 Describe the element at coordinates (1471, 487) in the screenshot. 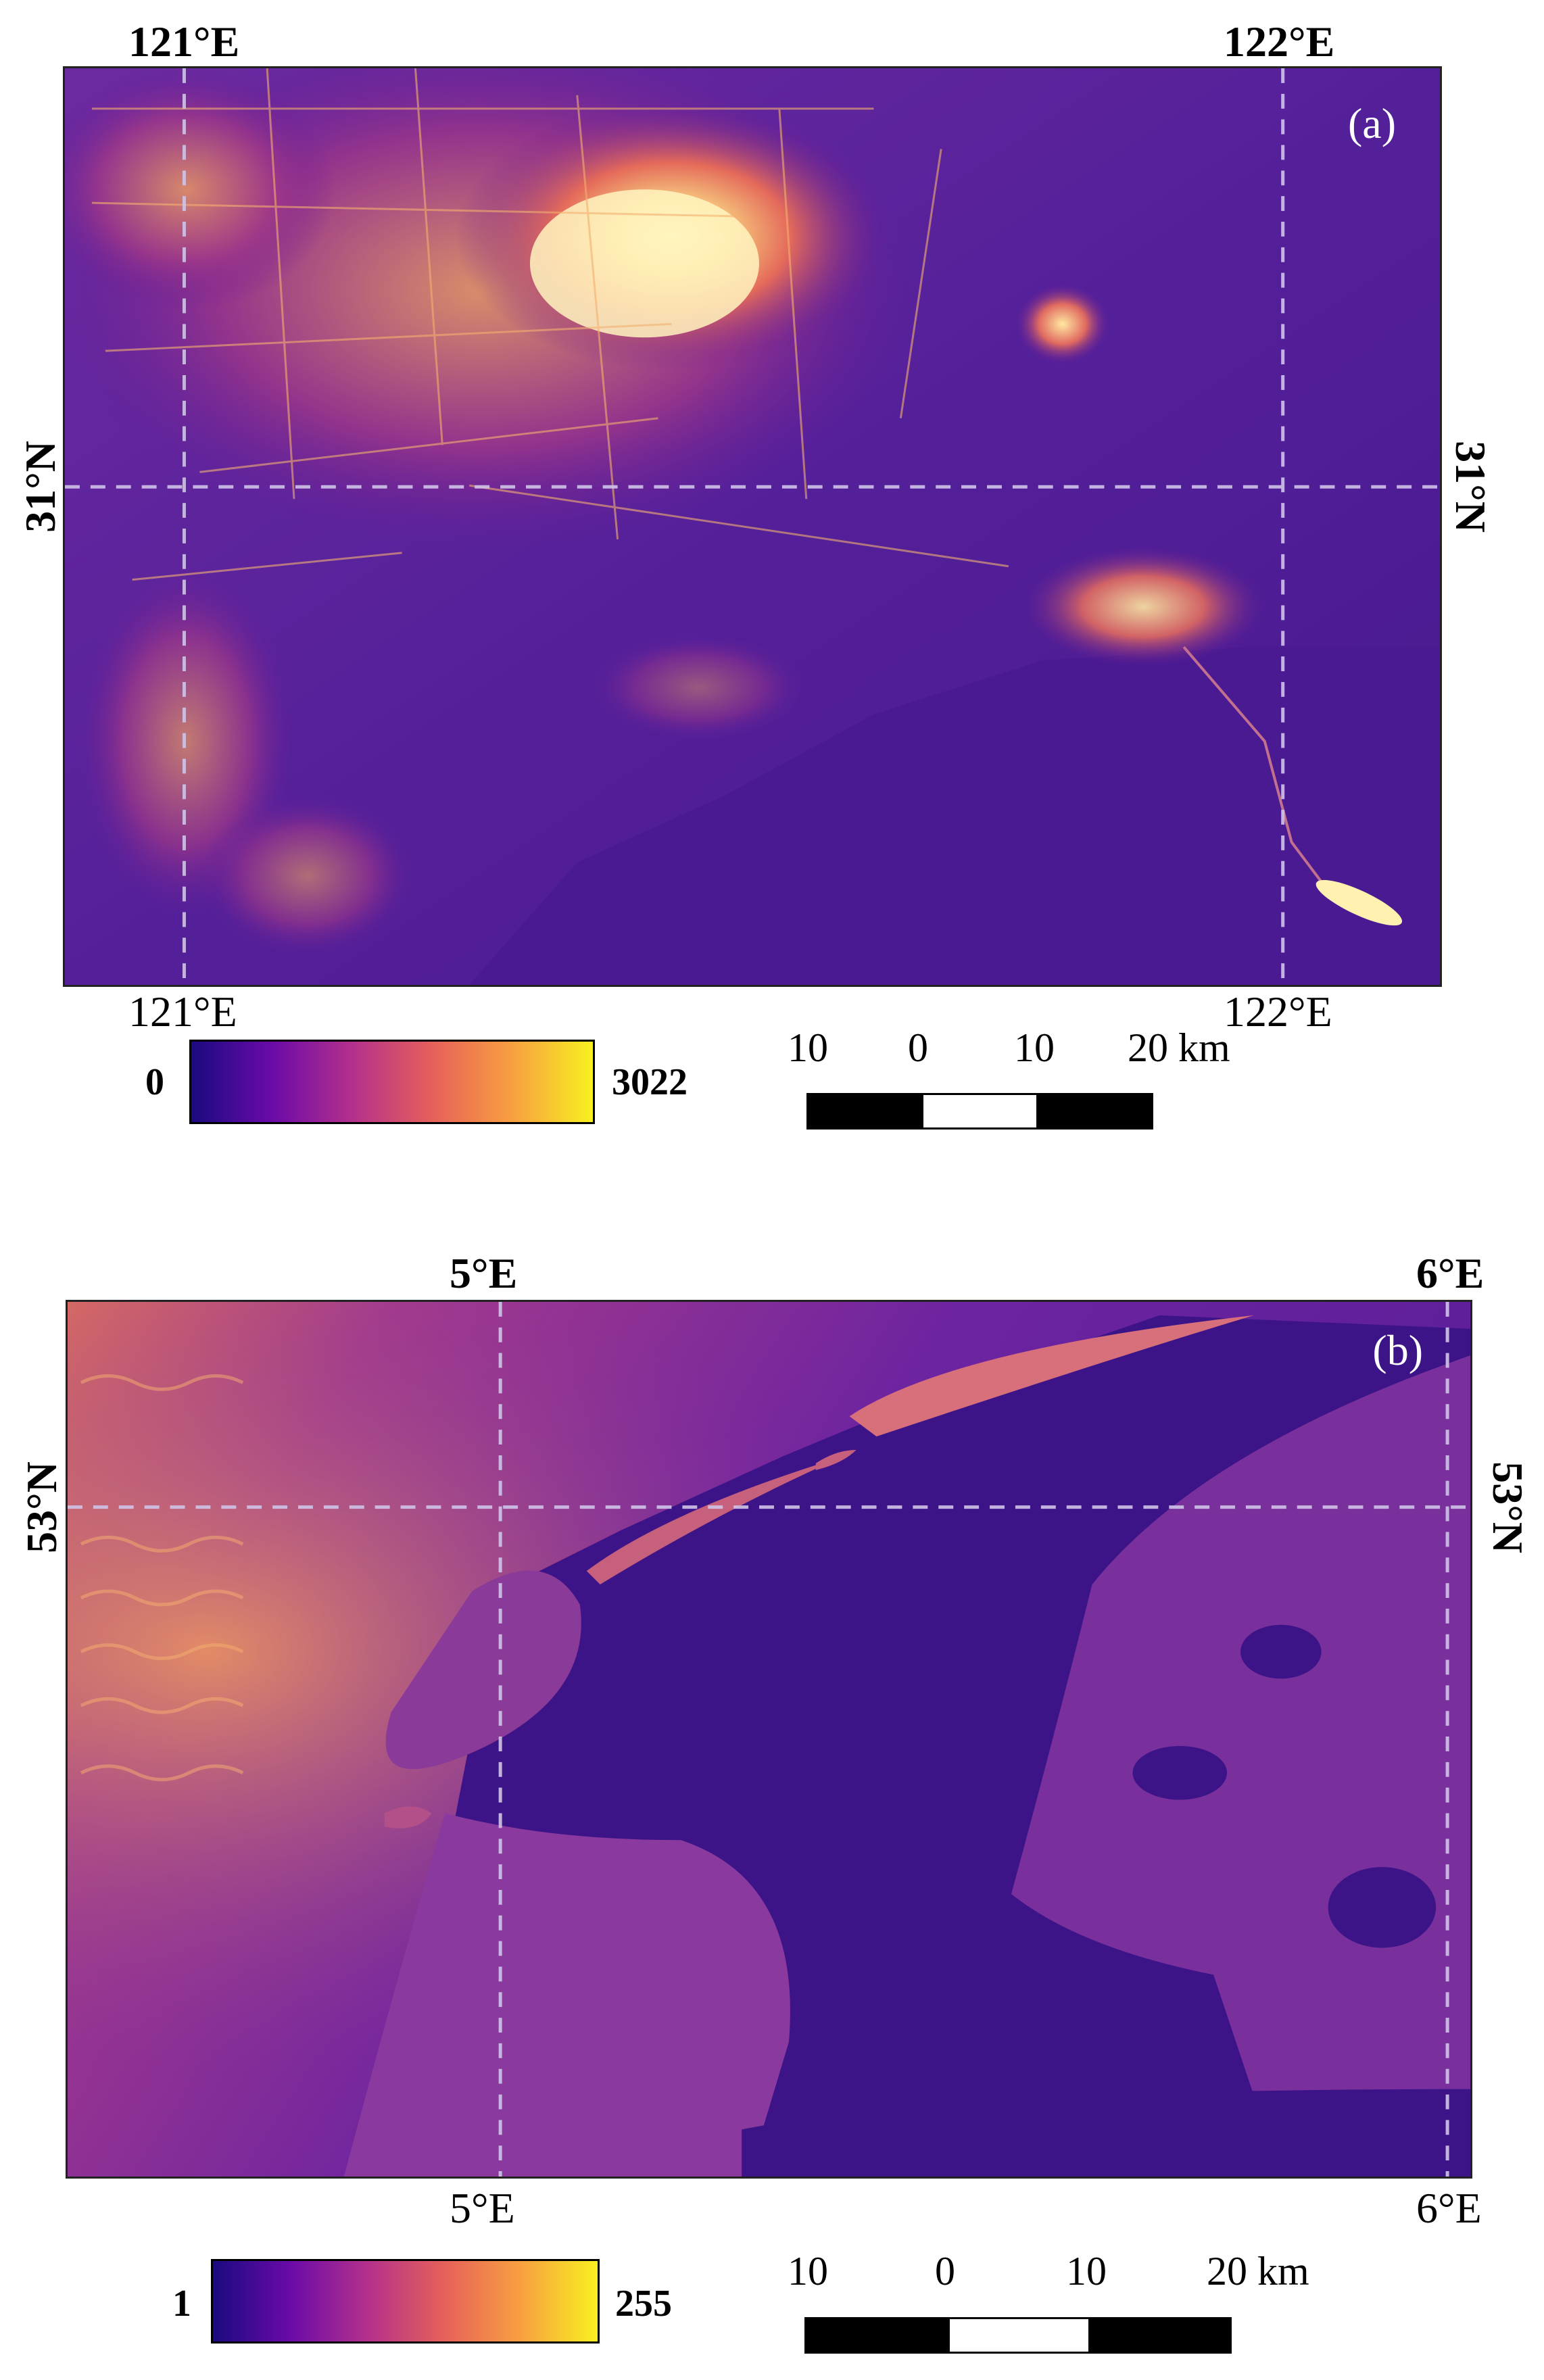

I see `right-lat-label: 31°N` at that location.